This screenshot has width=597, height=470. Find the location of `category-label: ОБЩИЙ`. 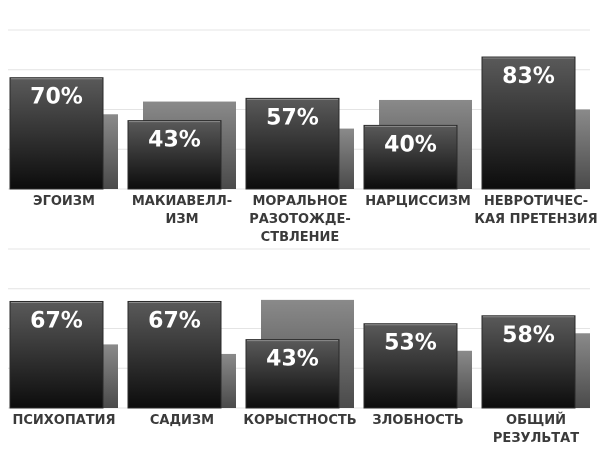

category-label: ОБЩИЙ is located at coordinates (536, 420).